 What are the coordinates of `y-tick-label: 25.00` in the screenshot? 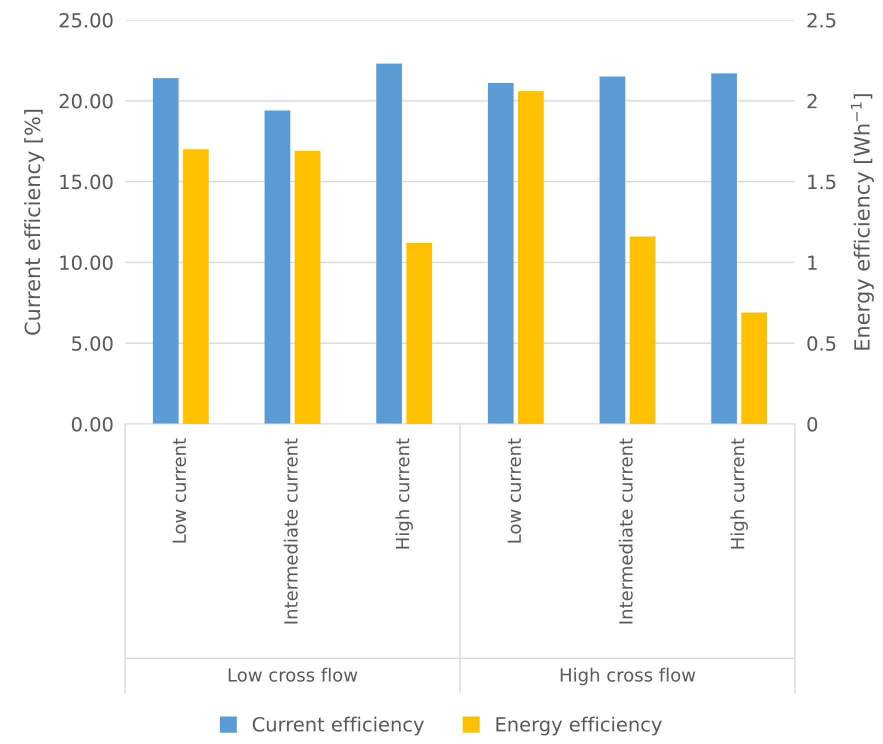 It's located at (86, 20).